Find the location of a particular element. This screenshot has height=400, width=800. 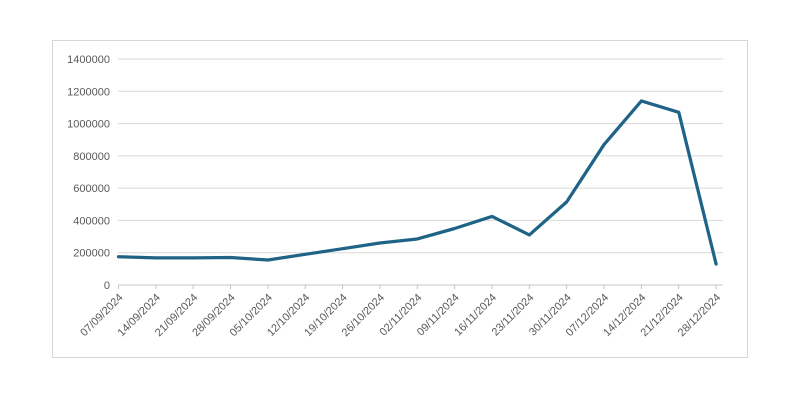

x-axis-ticks-group is located at coordinates (417, 287).